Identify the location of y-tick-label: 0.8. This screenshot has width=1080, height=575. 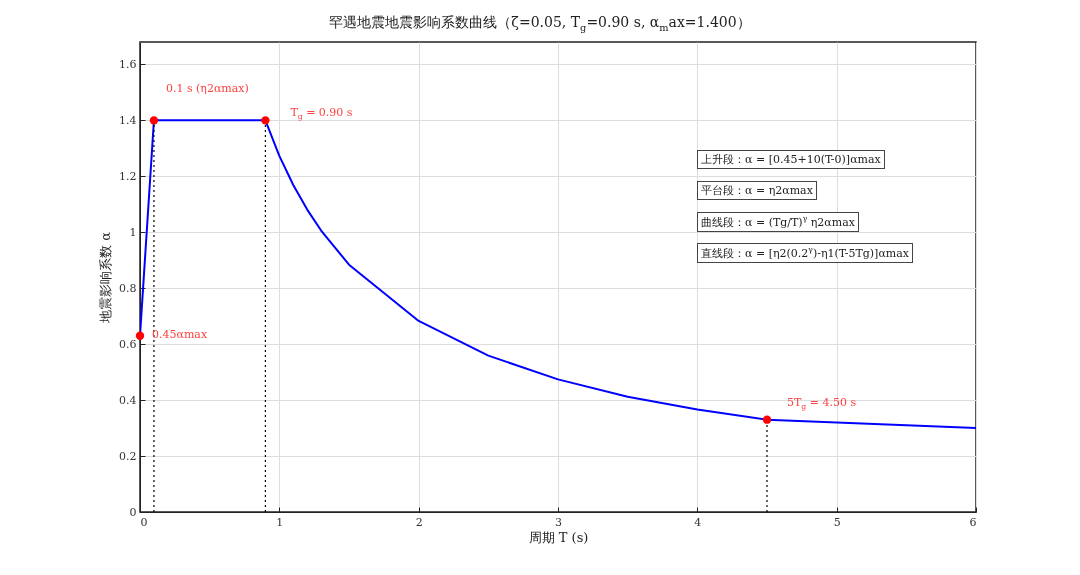
(128, 288).